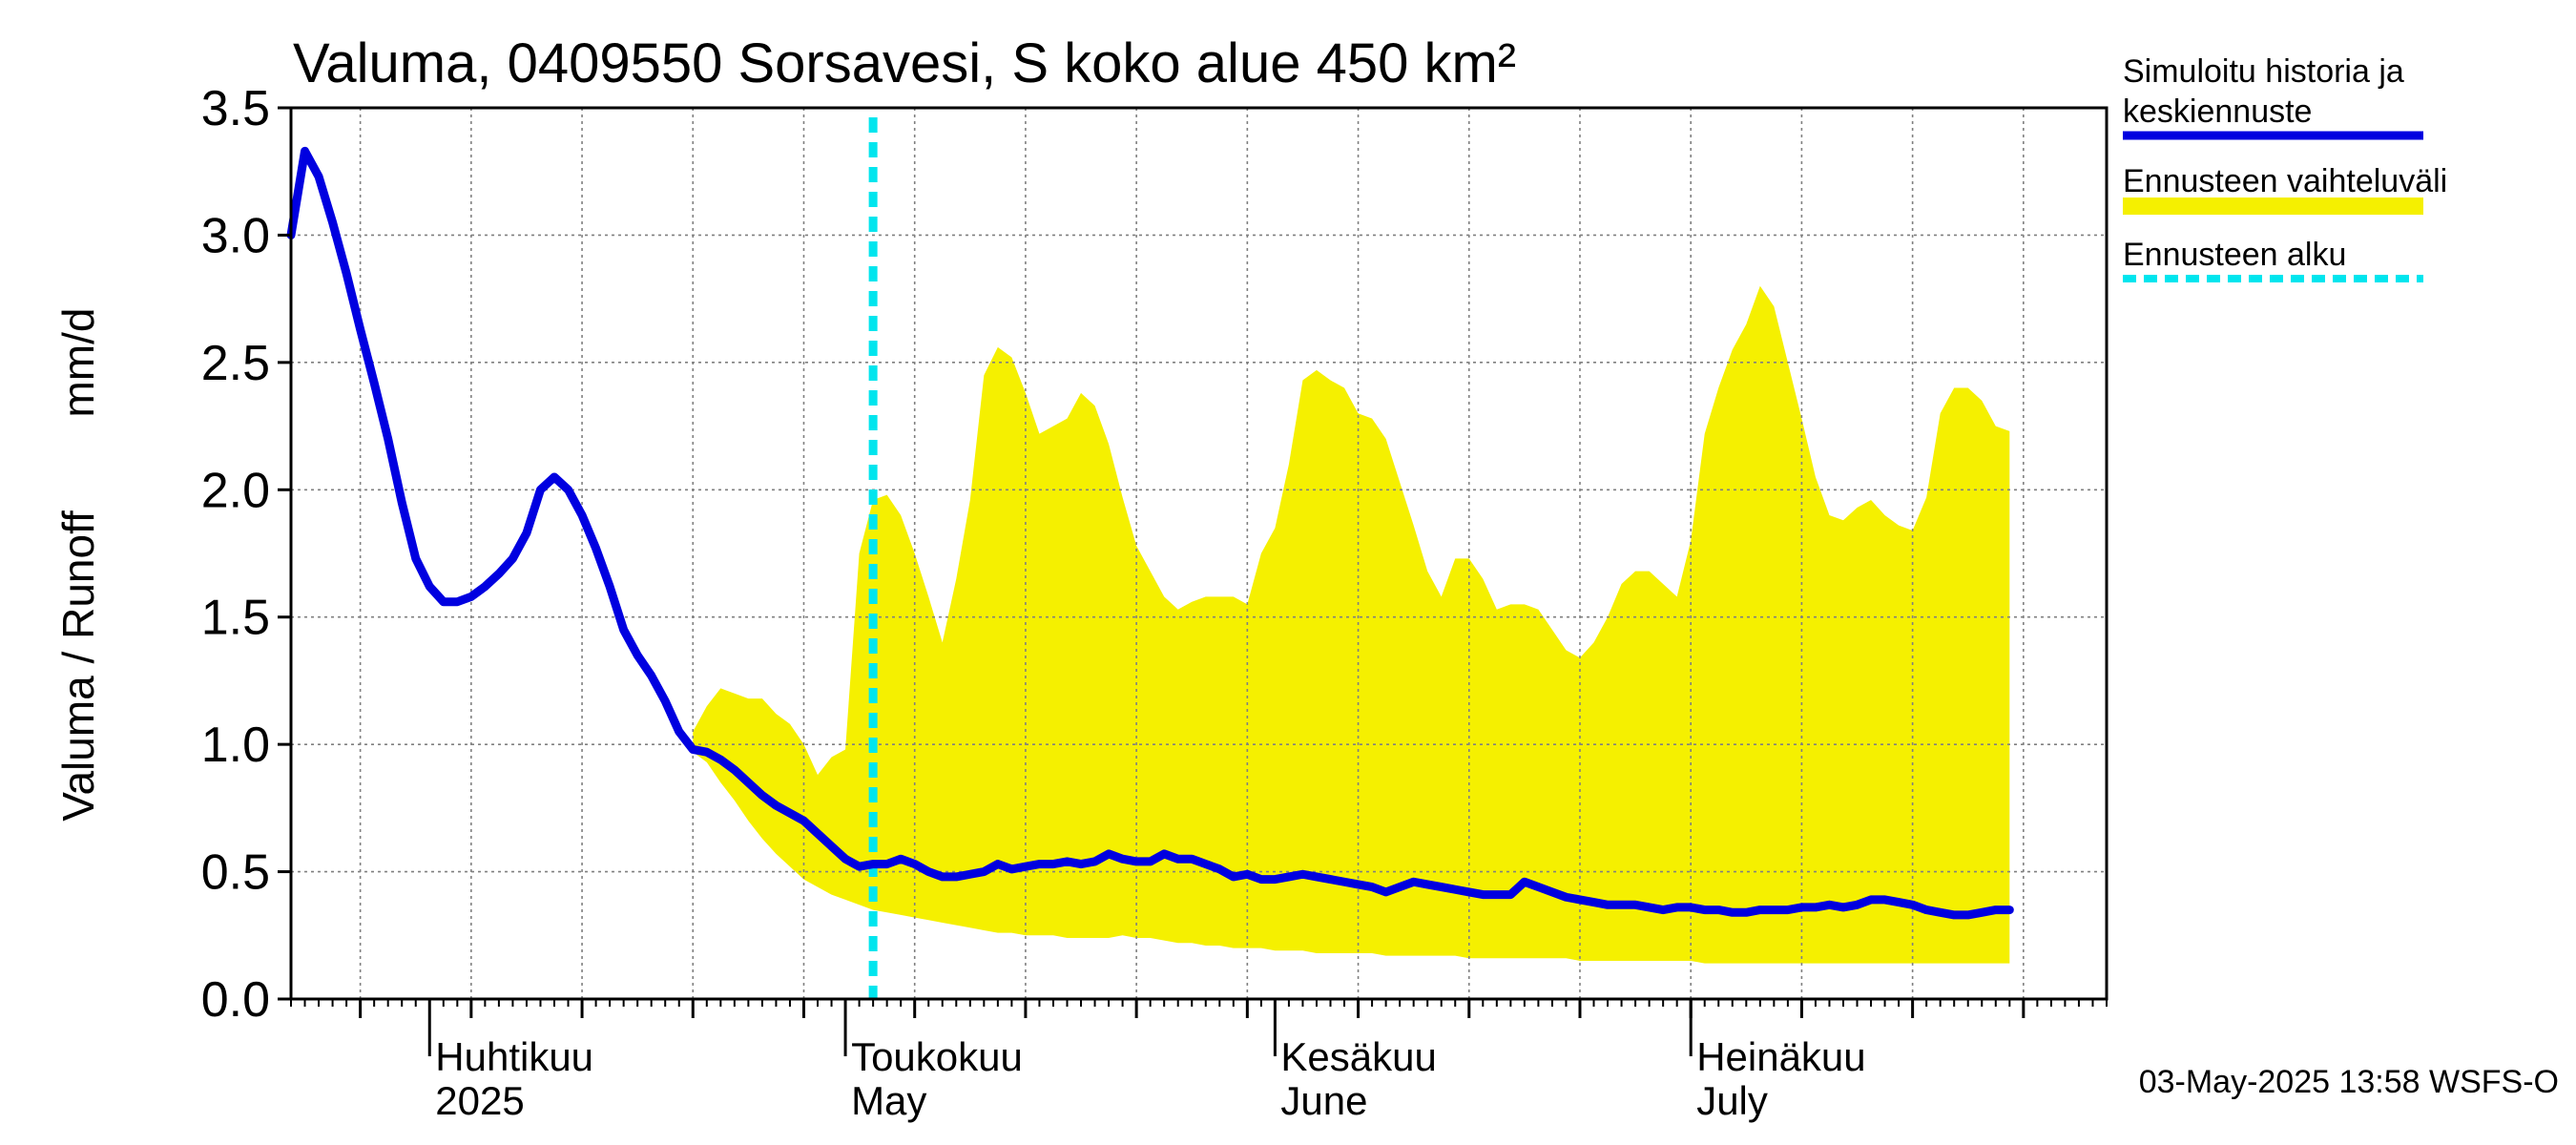 The image size is (2576, 1145). Describe the element at coordinates (2349, 1082) in the screenshot. I see `footer-timestamp: 03-May-2025 13:58 WSFS-O` at that location.